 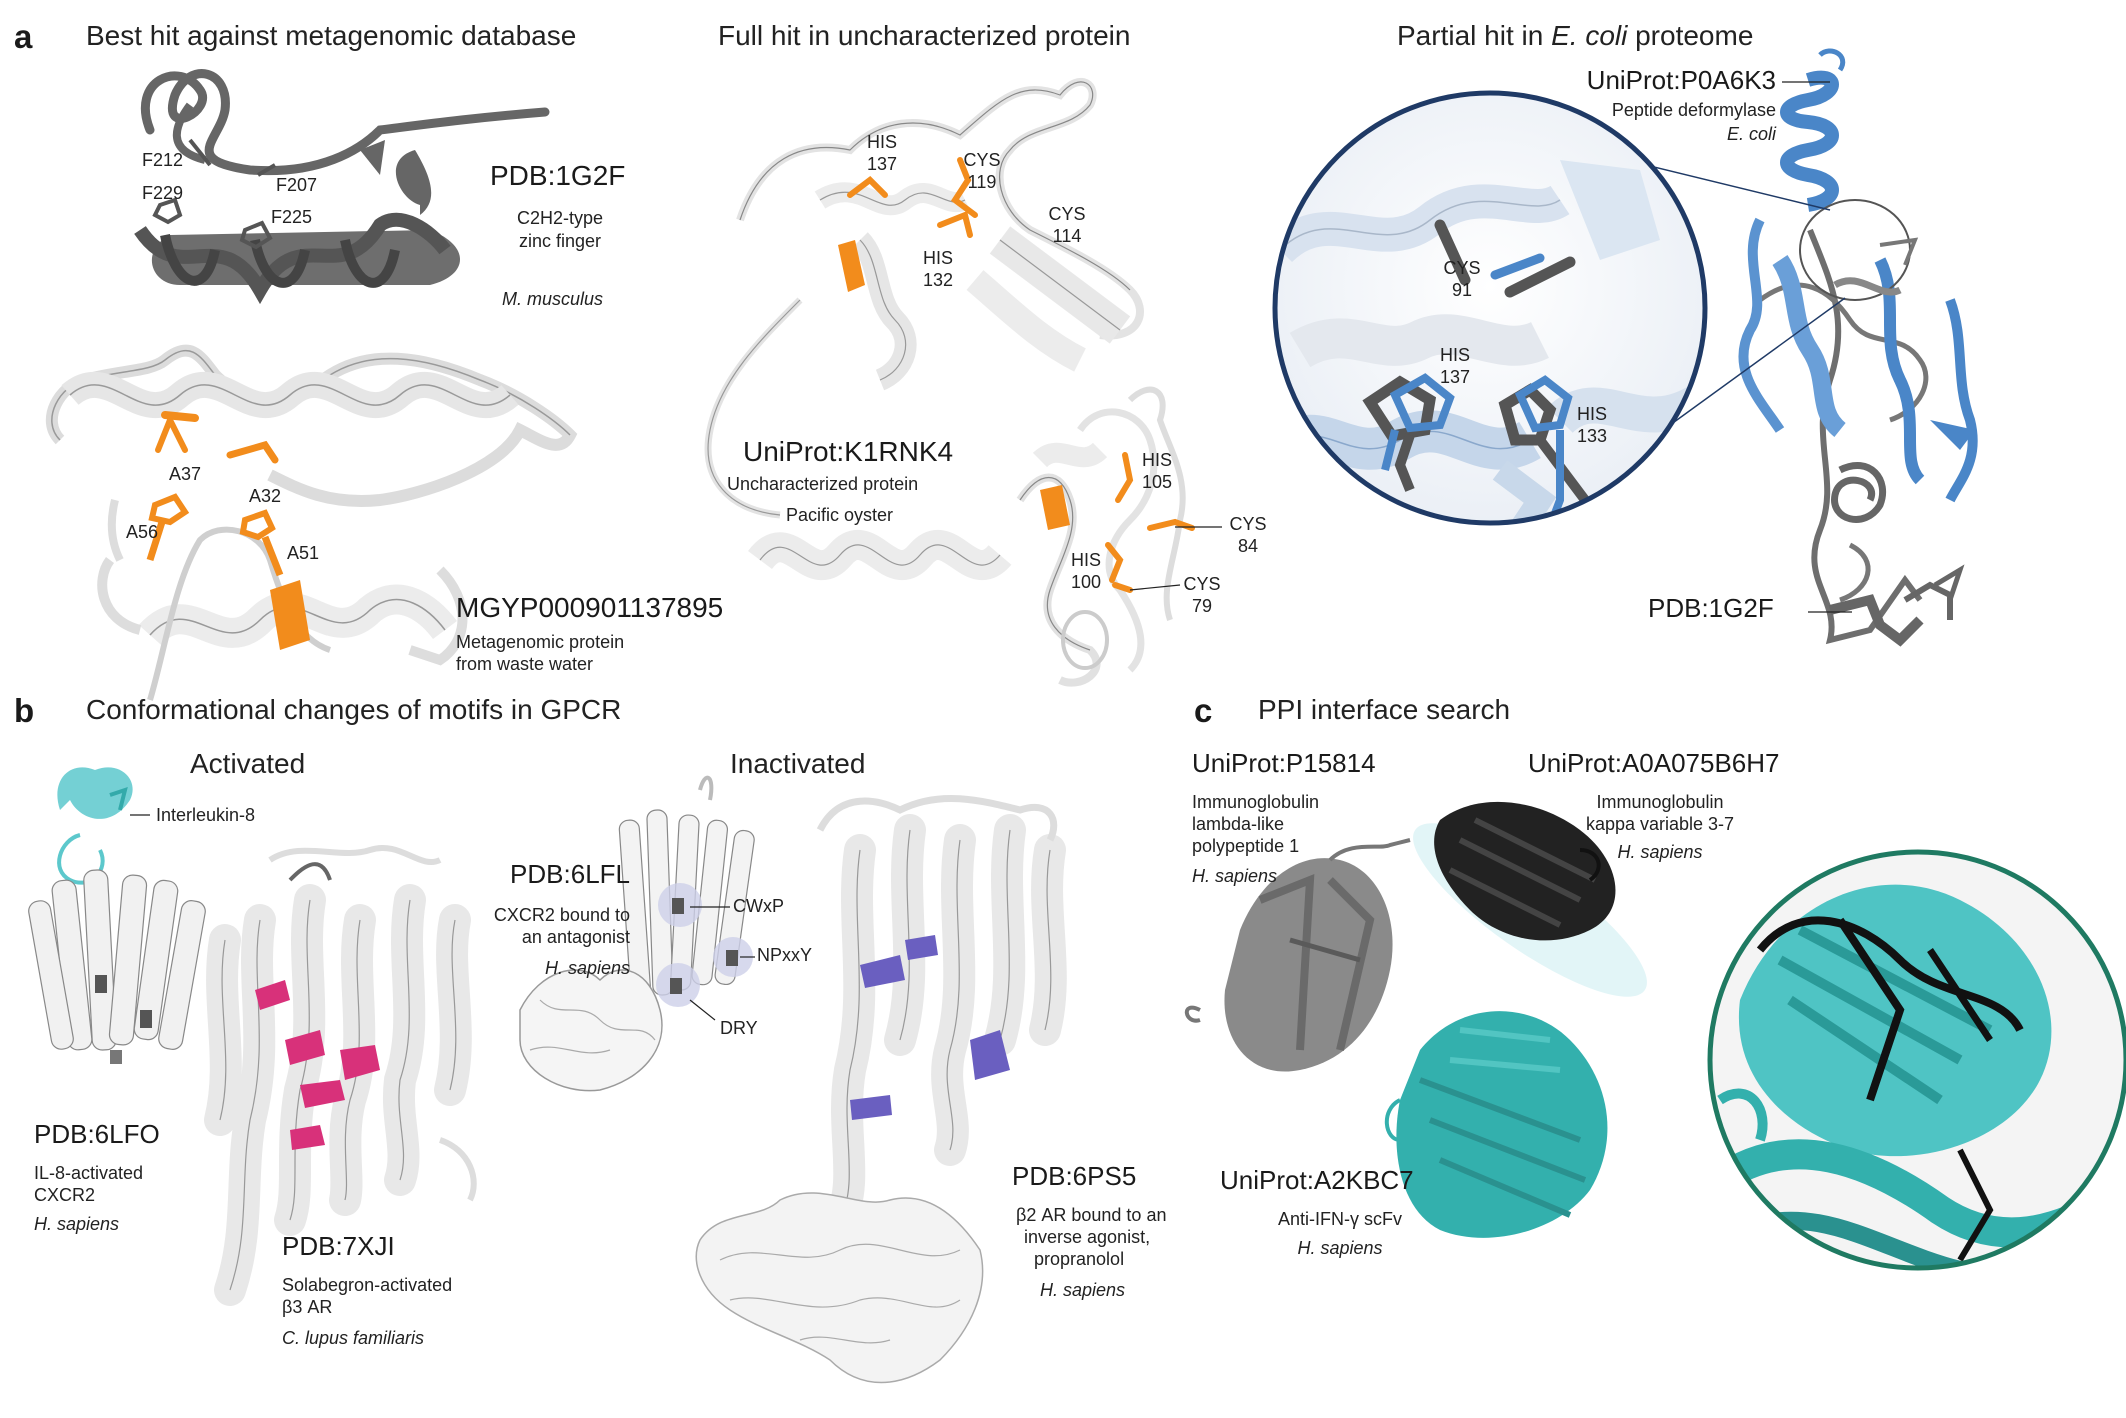 I want to click on residue-f225: F225, so click(x=292, y=217).